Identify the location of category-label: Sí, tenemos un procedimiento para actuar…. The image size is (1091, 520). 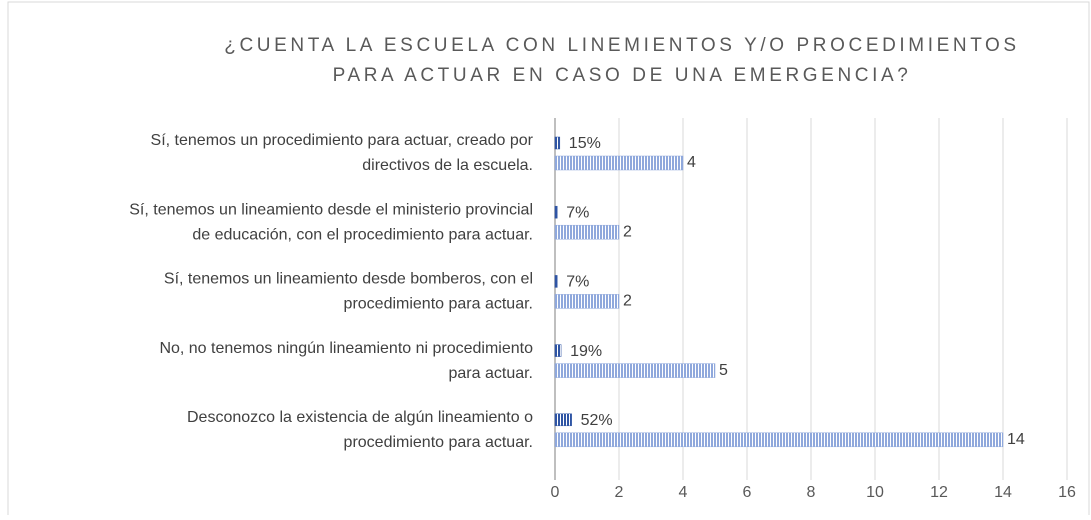
(342, 140).